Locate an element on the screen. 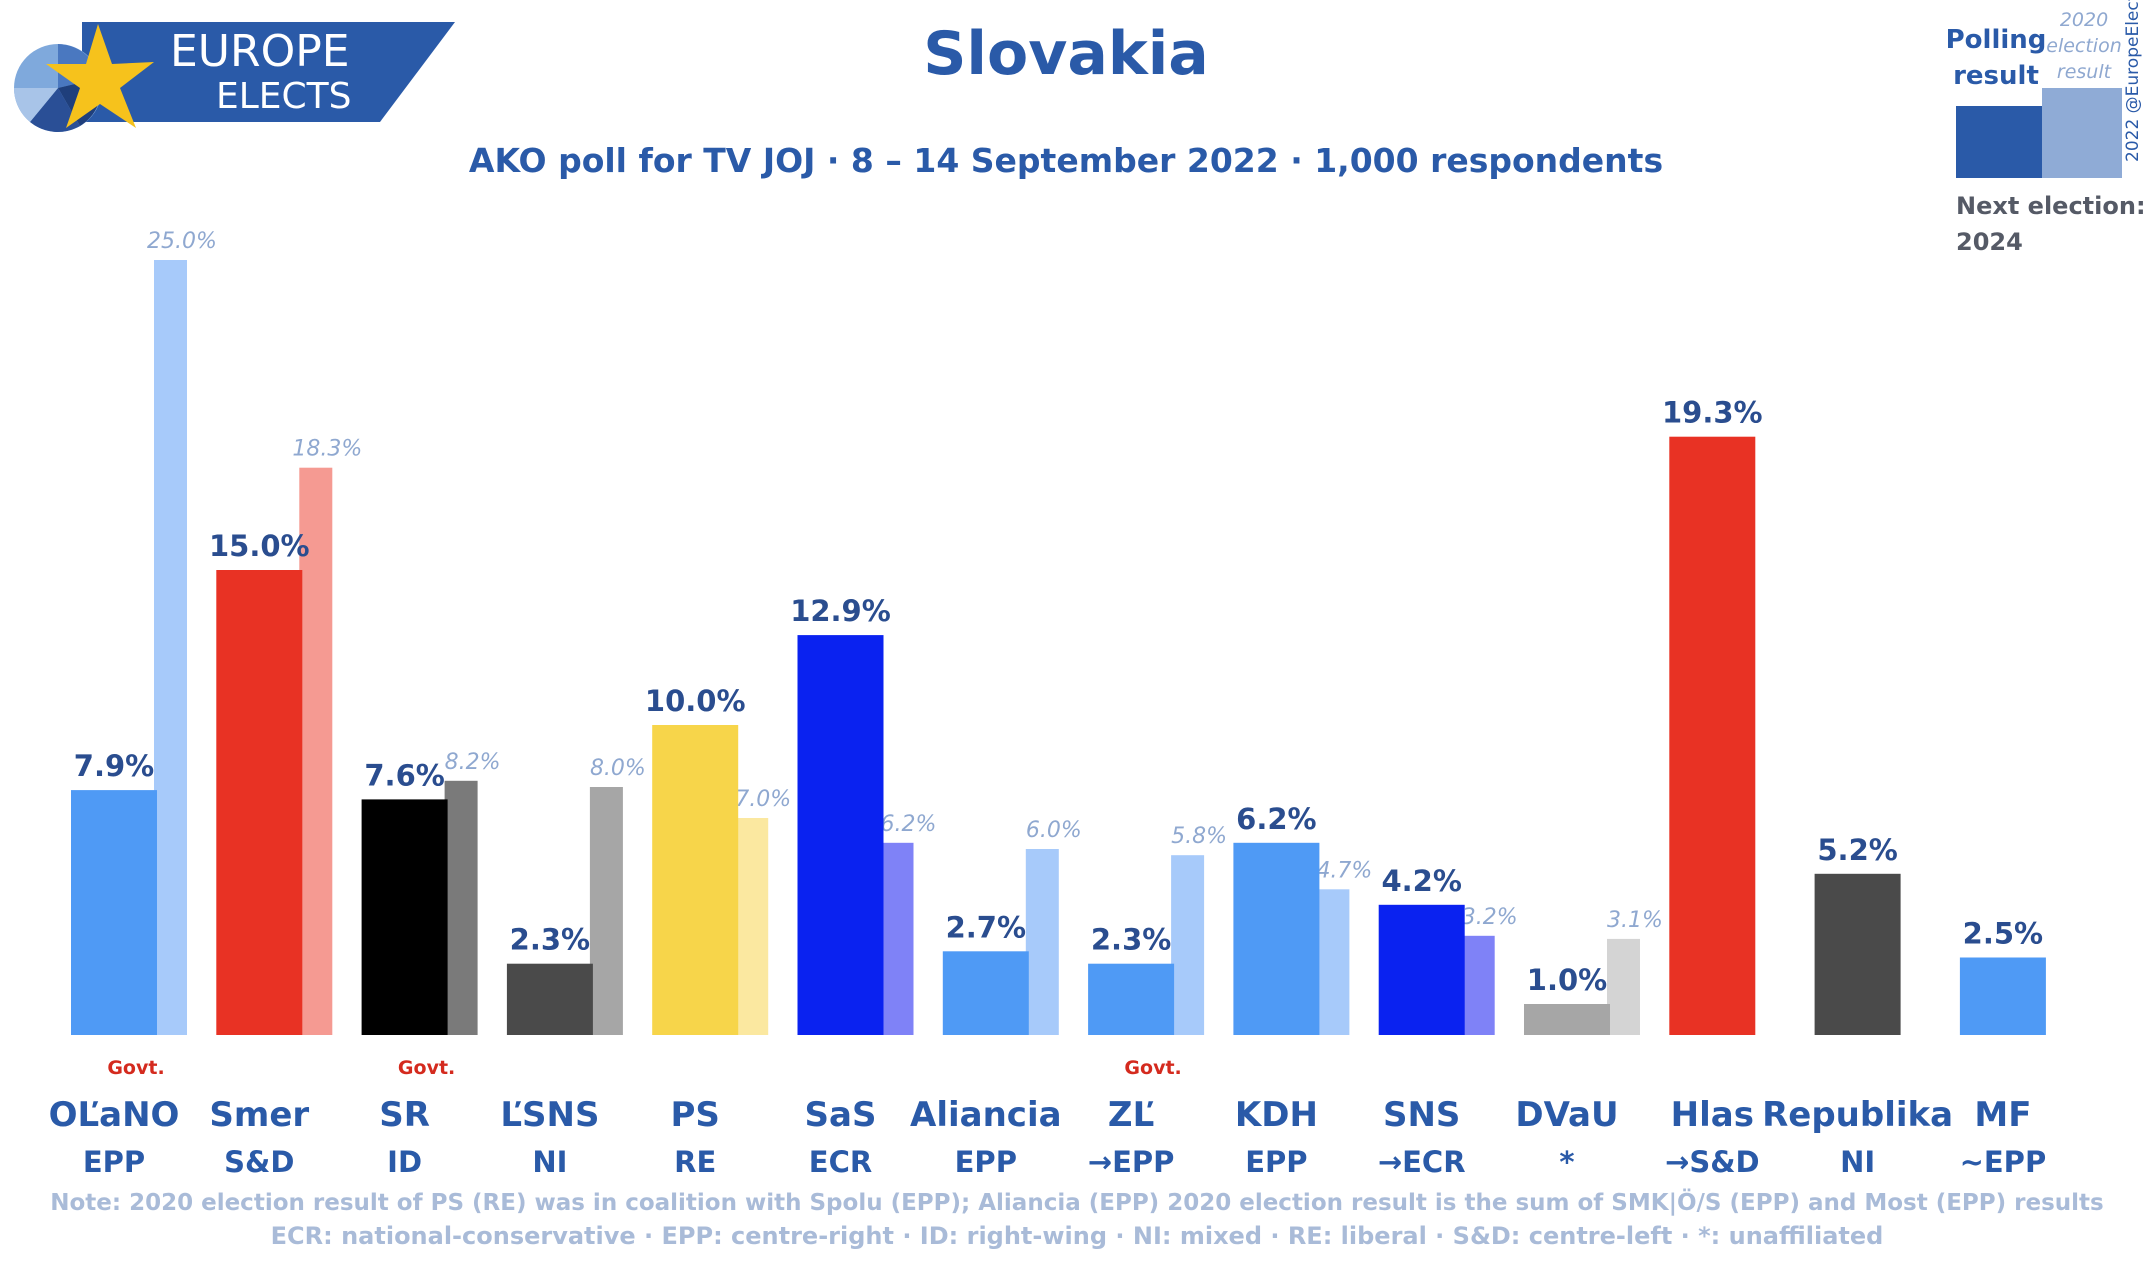  next-election-value: 2024 is located at coordinates (1989, 242).